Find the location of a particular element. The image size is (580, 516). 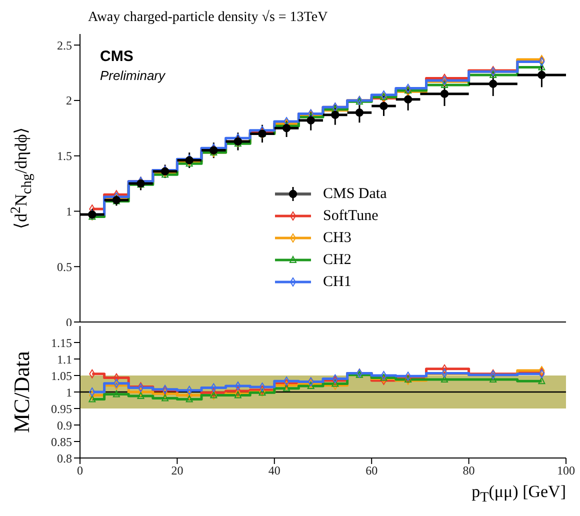

chart-title: Away charged-particle density √s = 13TeV is located at coordinates (208, 18).